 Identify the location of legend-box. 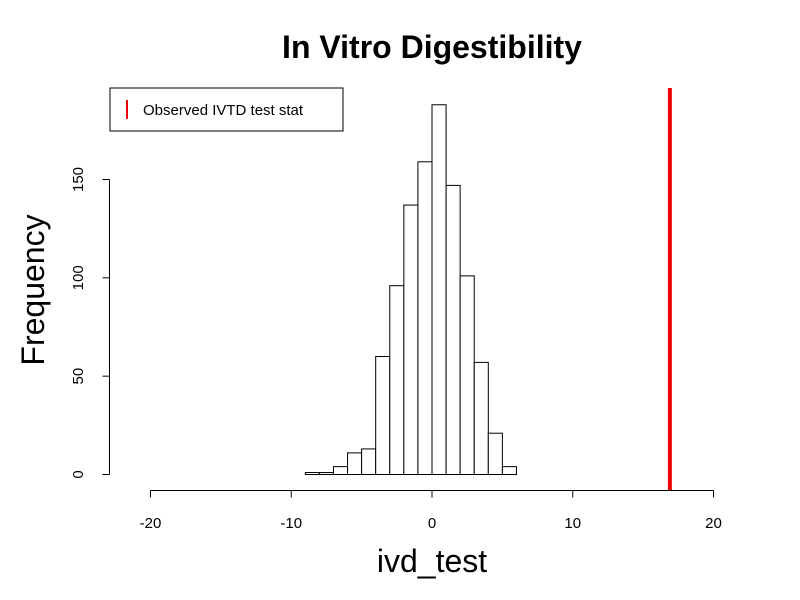
(226, 109).